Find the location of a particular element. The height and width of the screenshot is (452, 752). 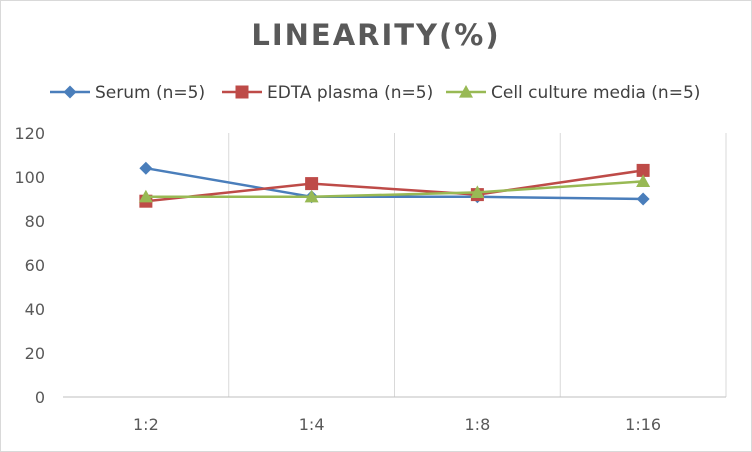

y-tick-label: 60 is located at coordinates (35, 265).